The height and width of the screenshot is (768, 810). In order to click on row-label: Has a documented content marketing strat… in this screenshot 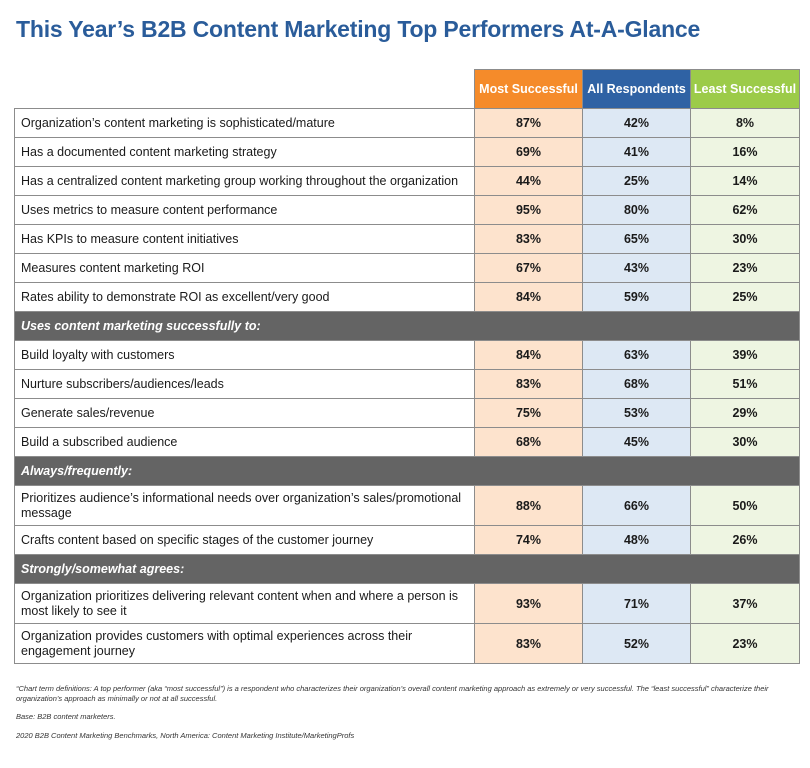, I will do `click(244, 152)`.